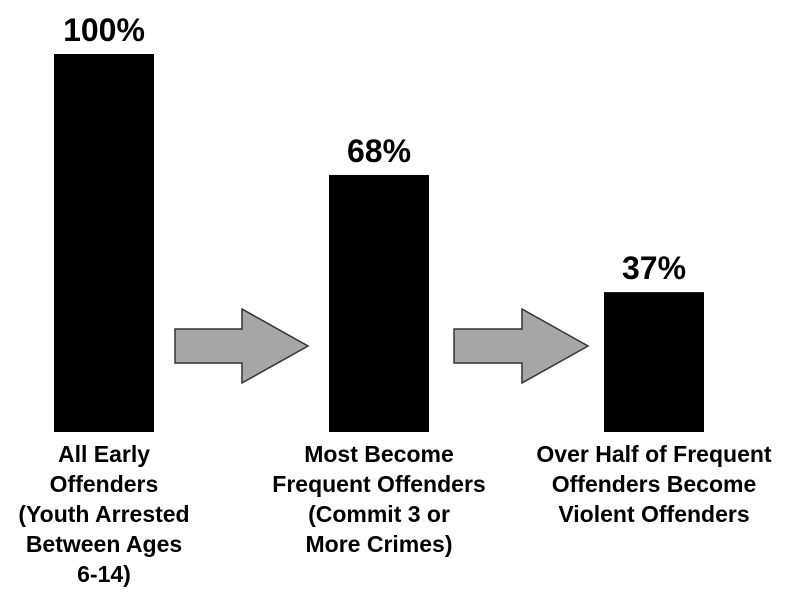 This screenshot has width=786, height=610. I want to click on category-label-1-line-4: Between Ages, so click(104, 544).